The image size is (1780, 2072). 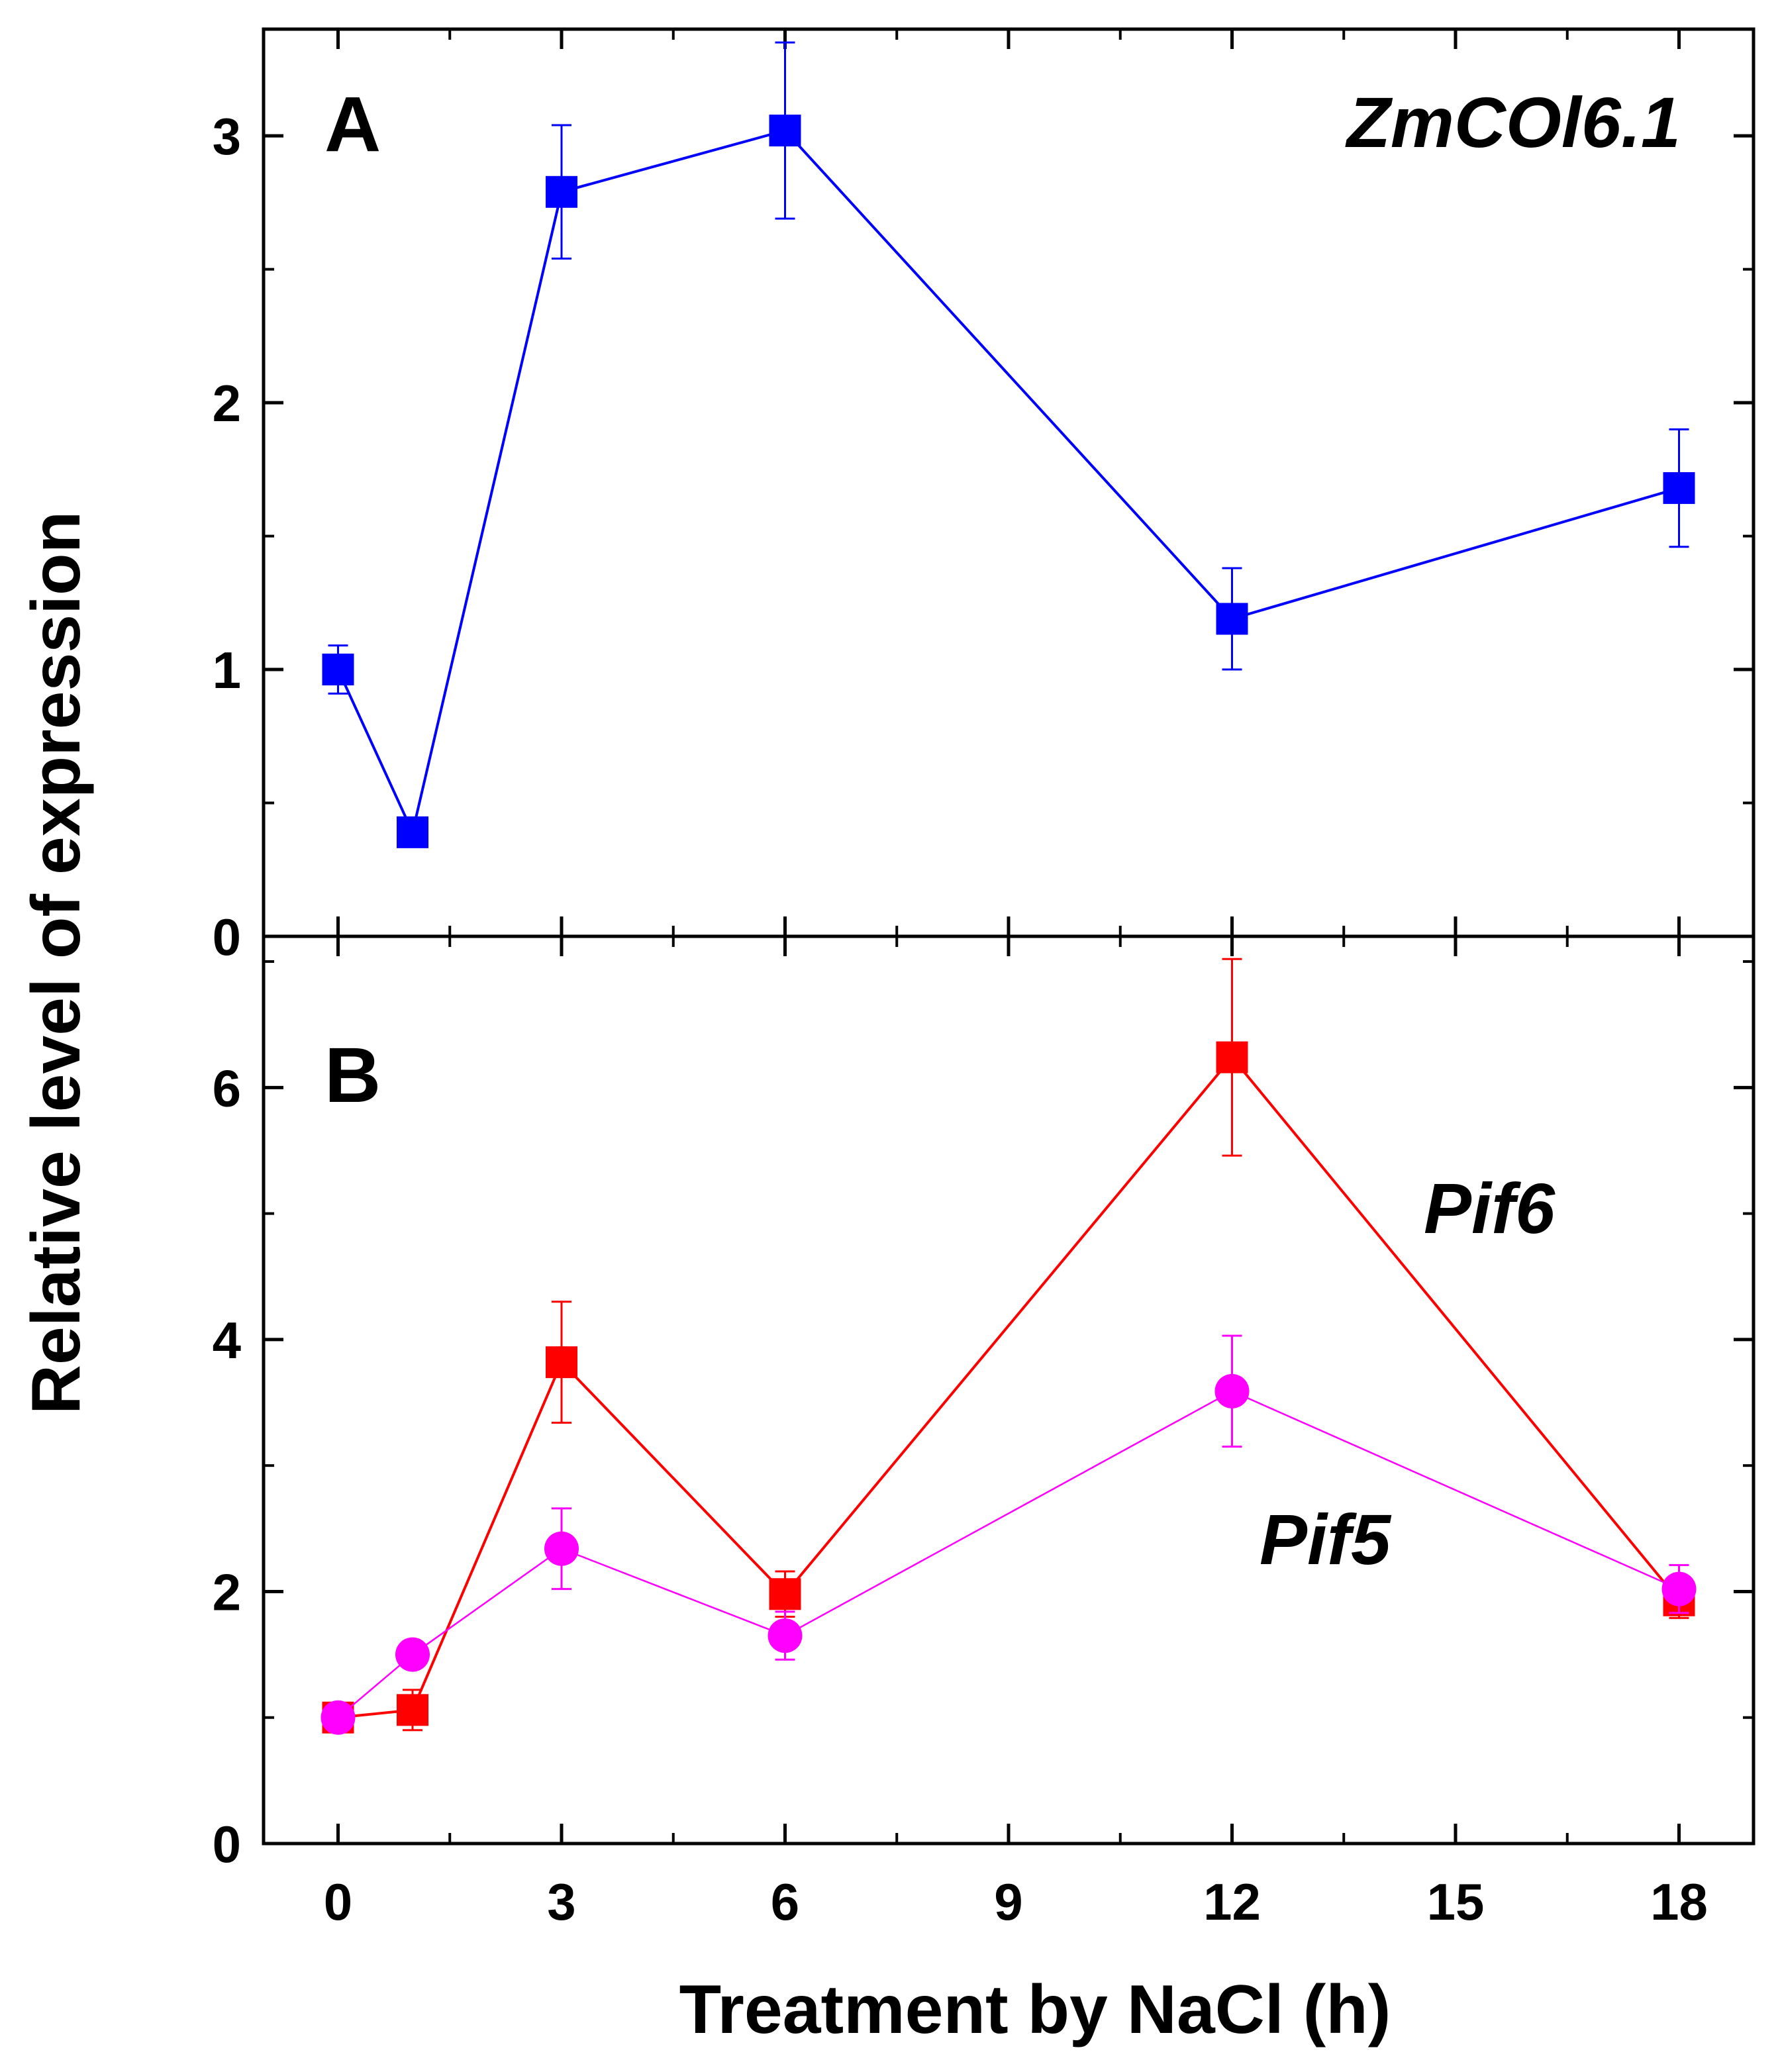 What do you see at coordinates (227, 136) in the screenshot?
I see `panel-a-y-tick-label: 3` at bounding box center [227, 136].